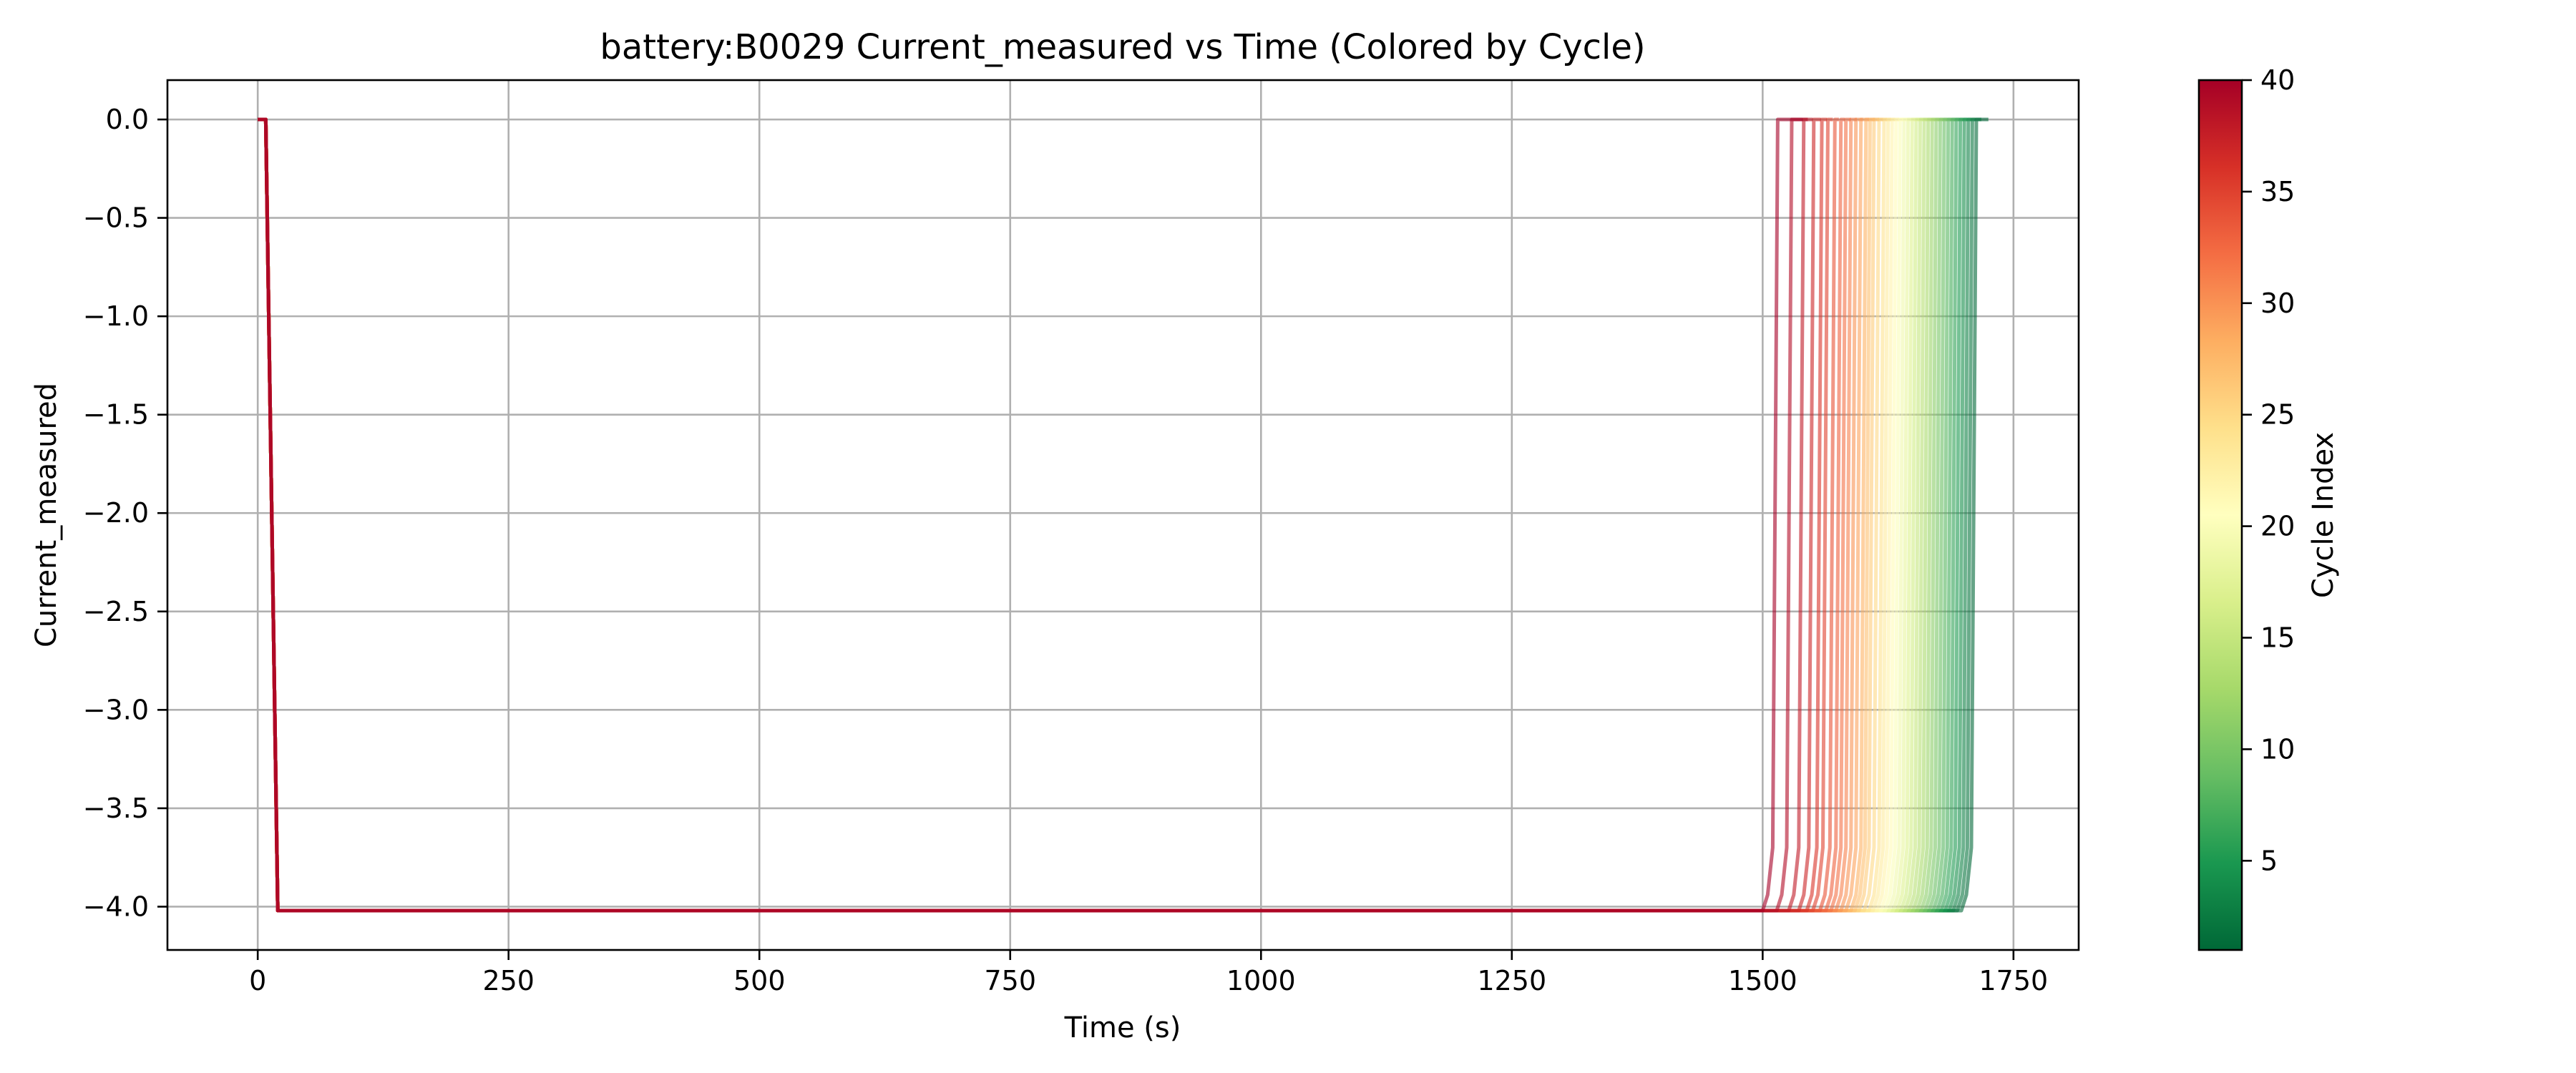  I want to click on colorbar-tick-label: 40, so click(2277, 80).